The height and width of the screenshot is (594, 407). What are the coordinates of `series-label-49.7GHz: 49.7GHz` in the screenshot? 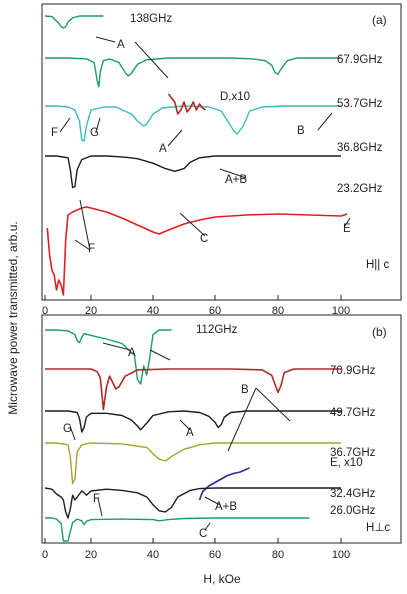 It's located at (353, 413).